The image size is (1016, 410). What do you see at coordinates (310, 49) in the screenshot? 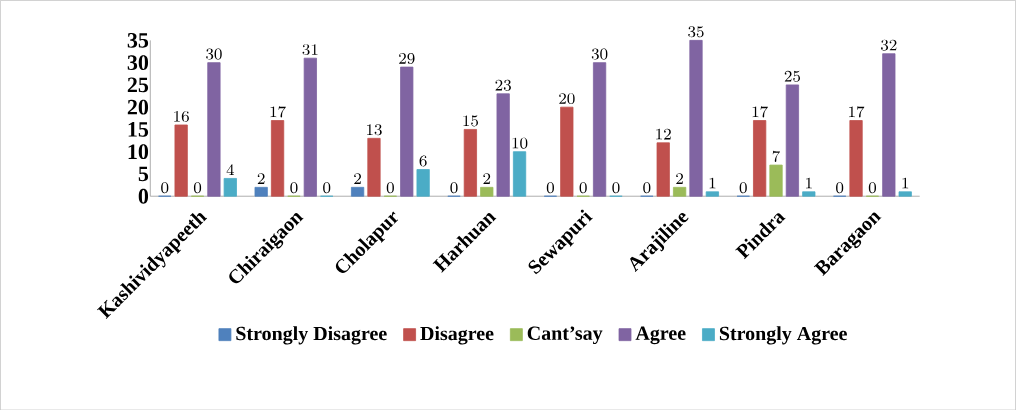
I see `data-label: 31` at bounding box center [310, 49].